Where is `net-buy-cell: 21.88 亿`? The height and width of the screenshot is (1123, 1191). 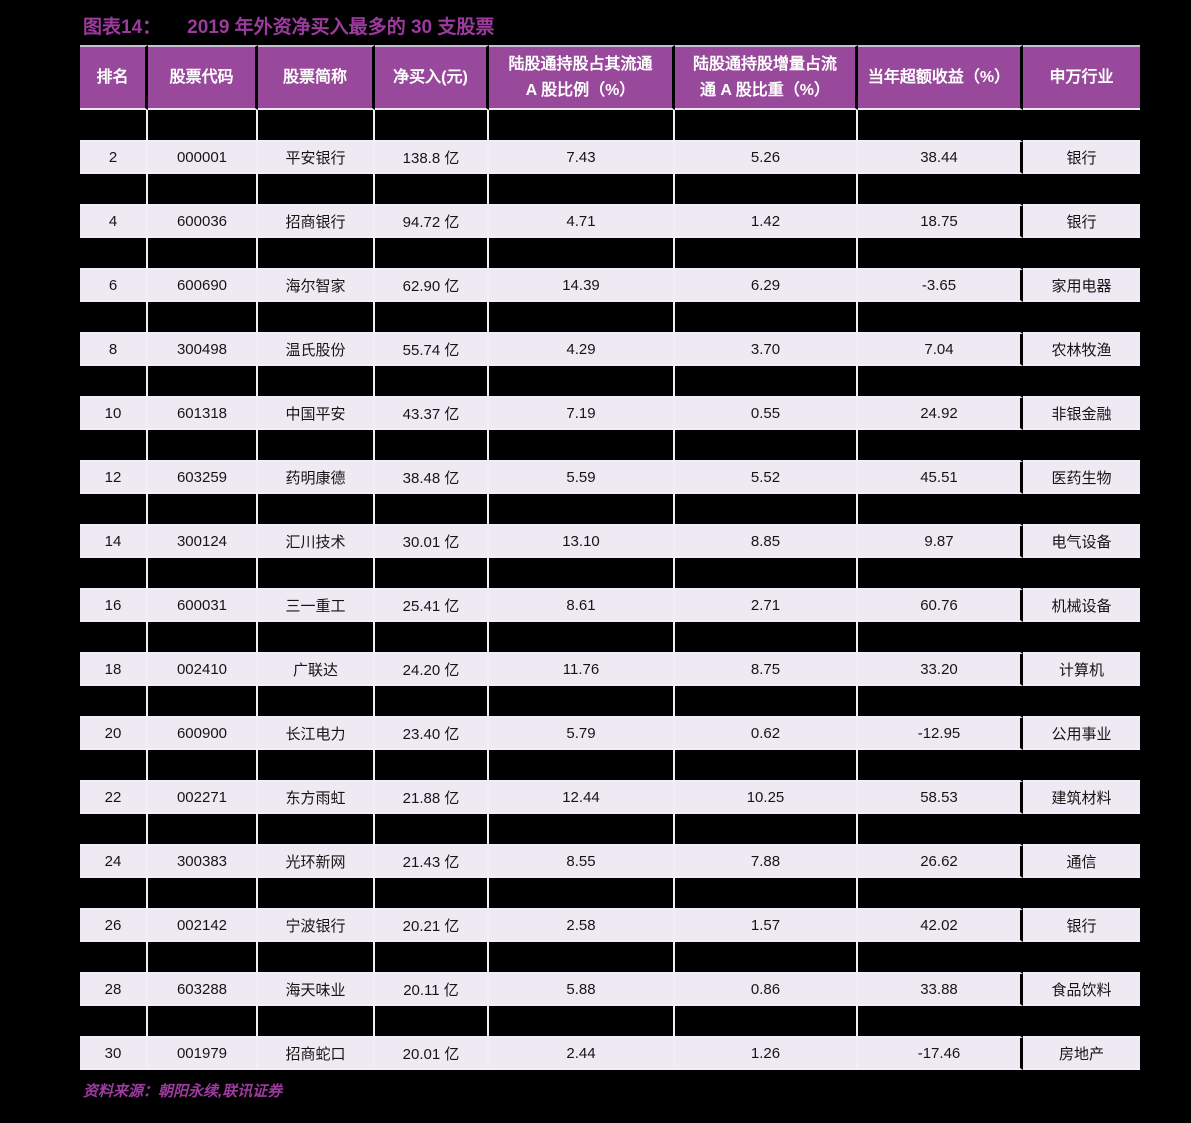
net-buy-cell: 21.88 亿 is located at coordinates (432, 798).